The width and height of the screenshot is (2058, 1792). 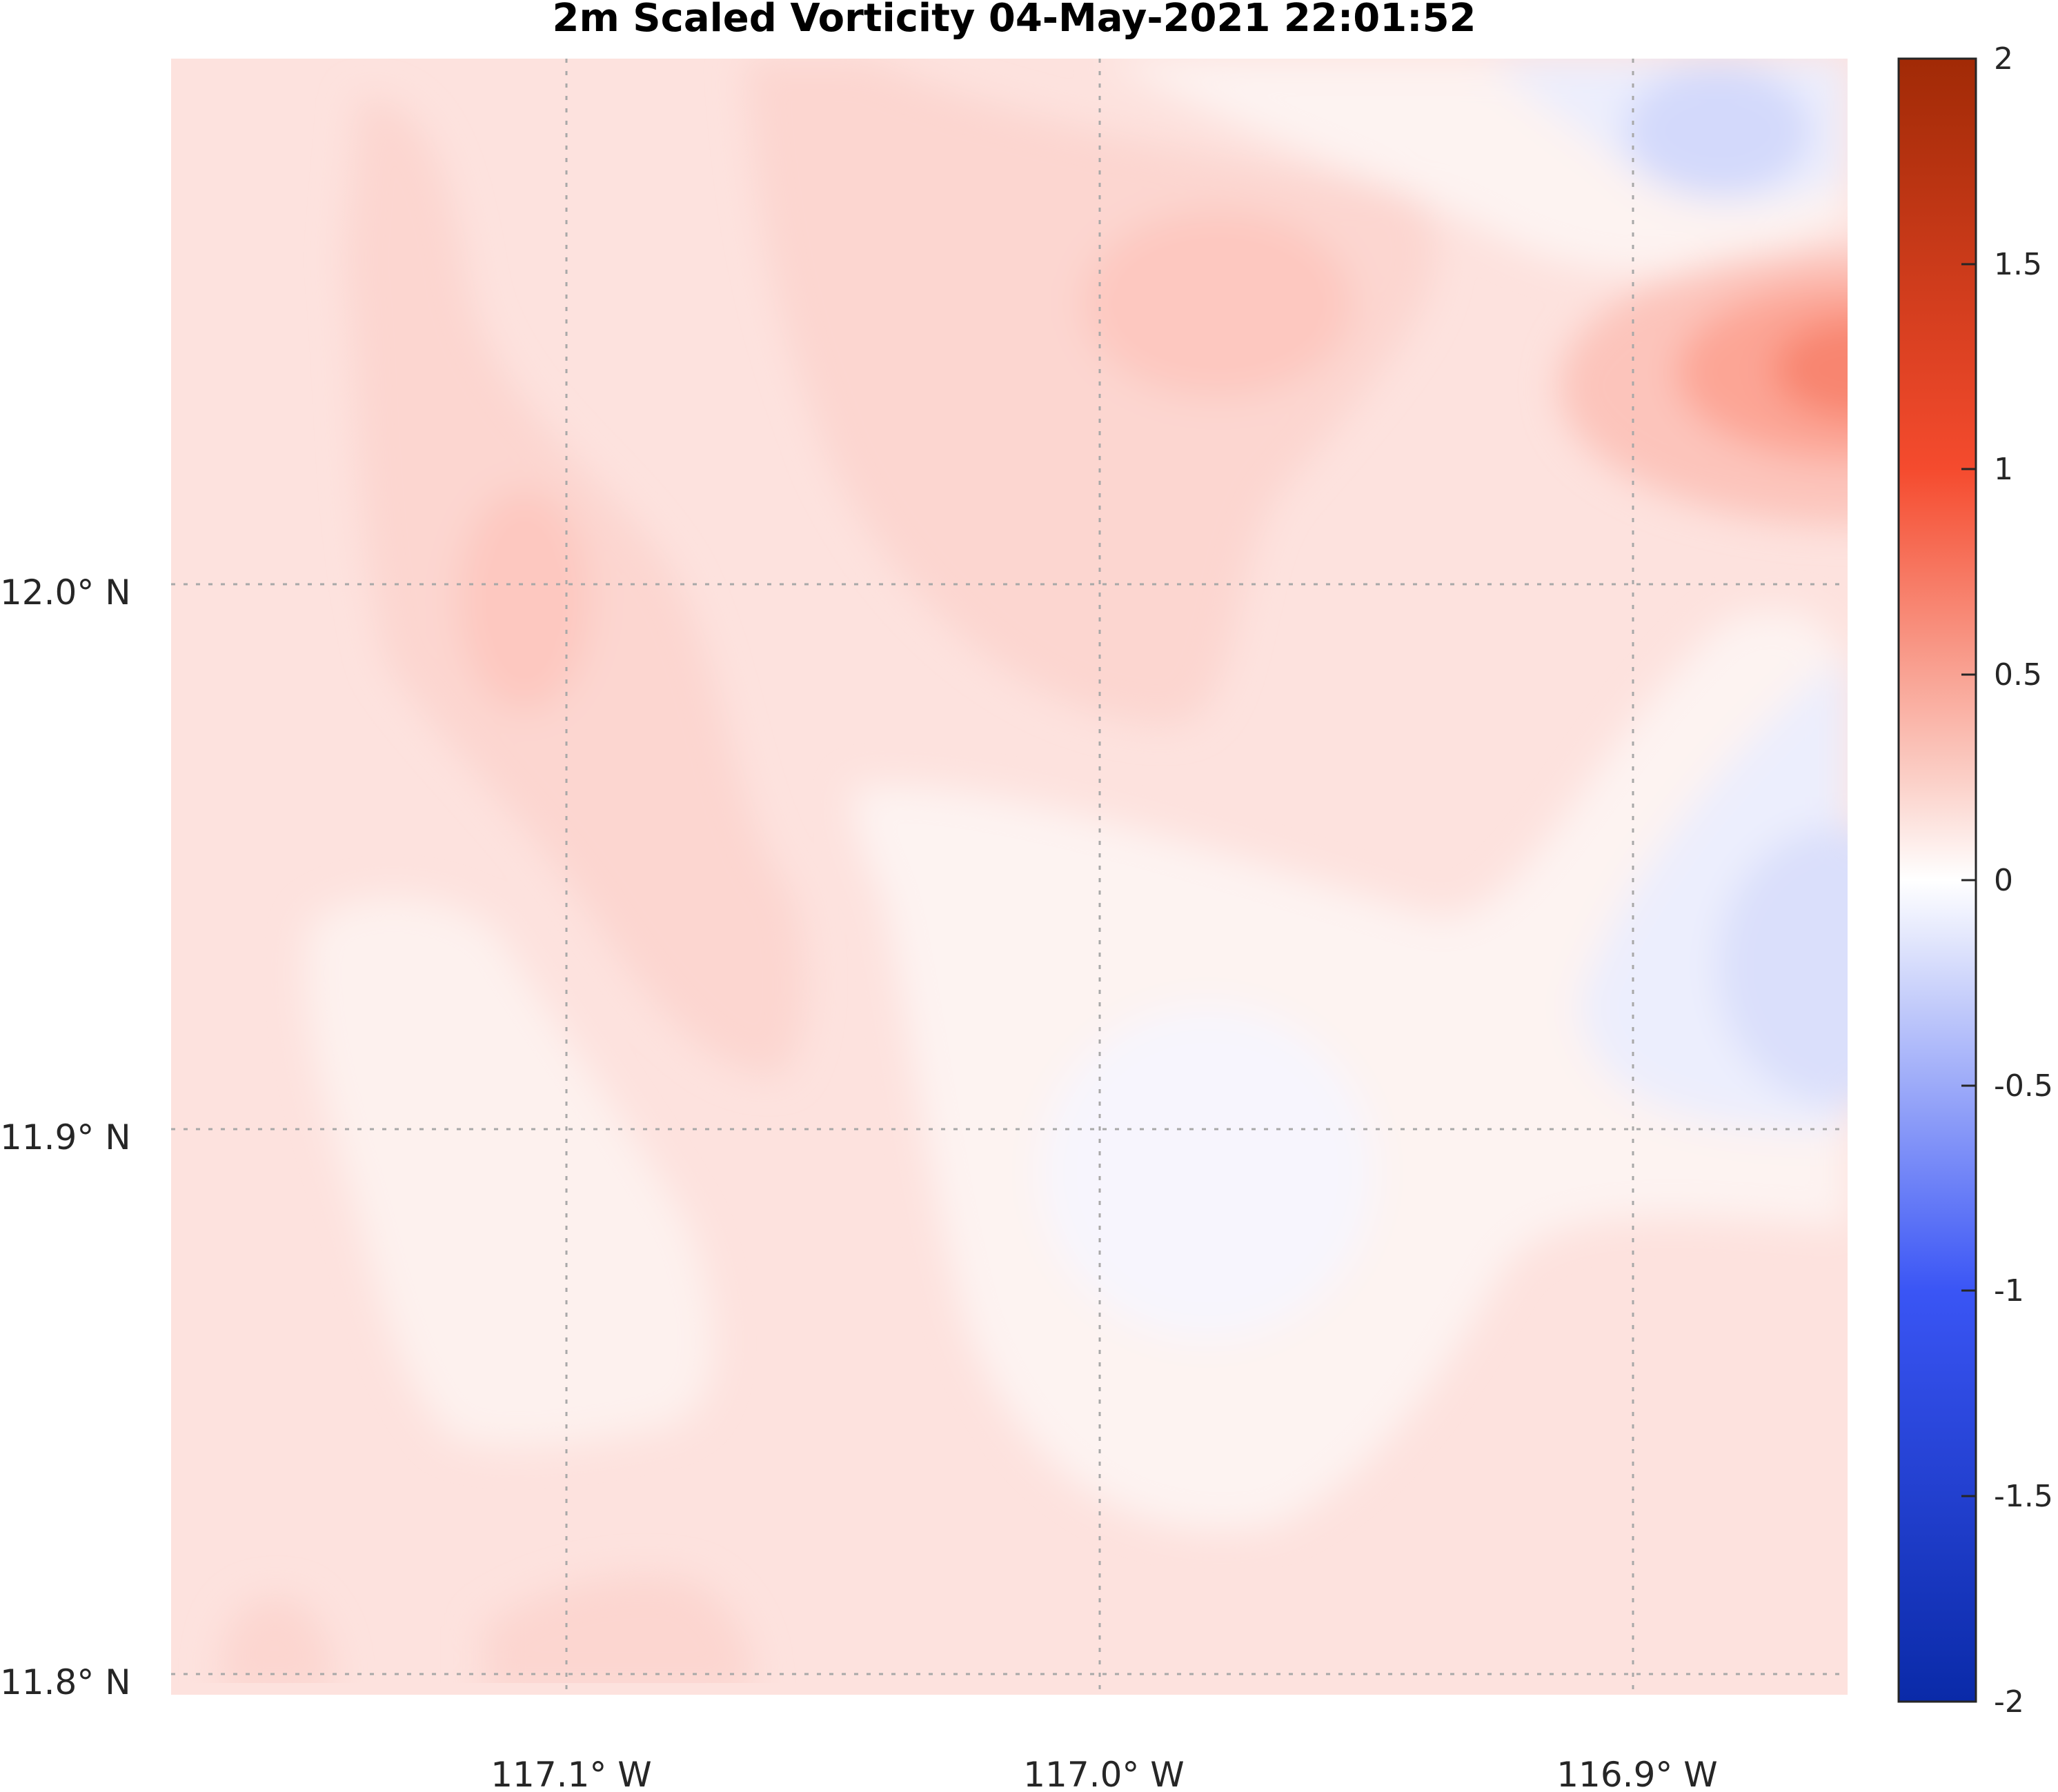 What do you see at coordinates (2018, 675) in the screenshot?
I see `colorbar-tick-label: 0.5` at bounding box center [2018, 675].